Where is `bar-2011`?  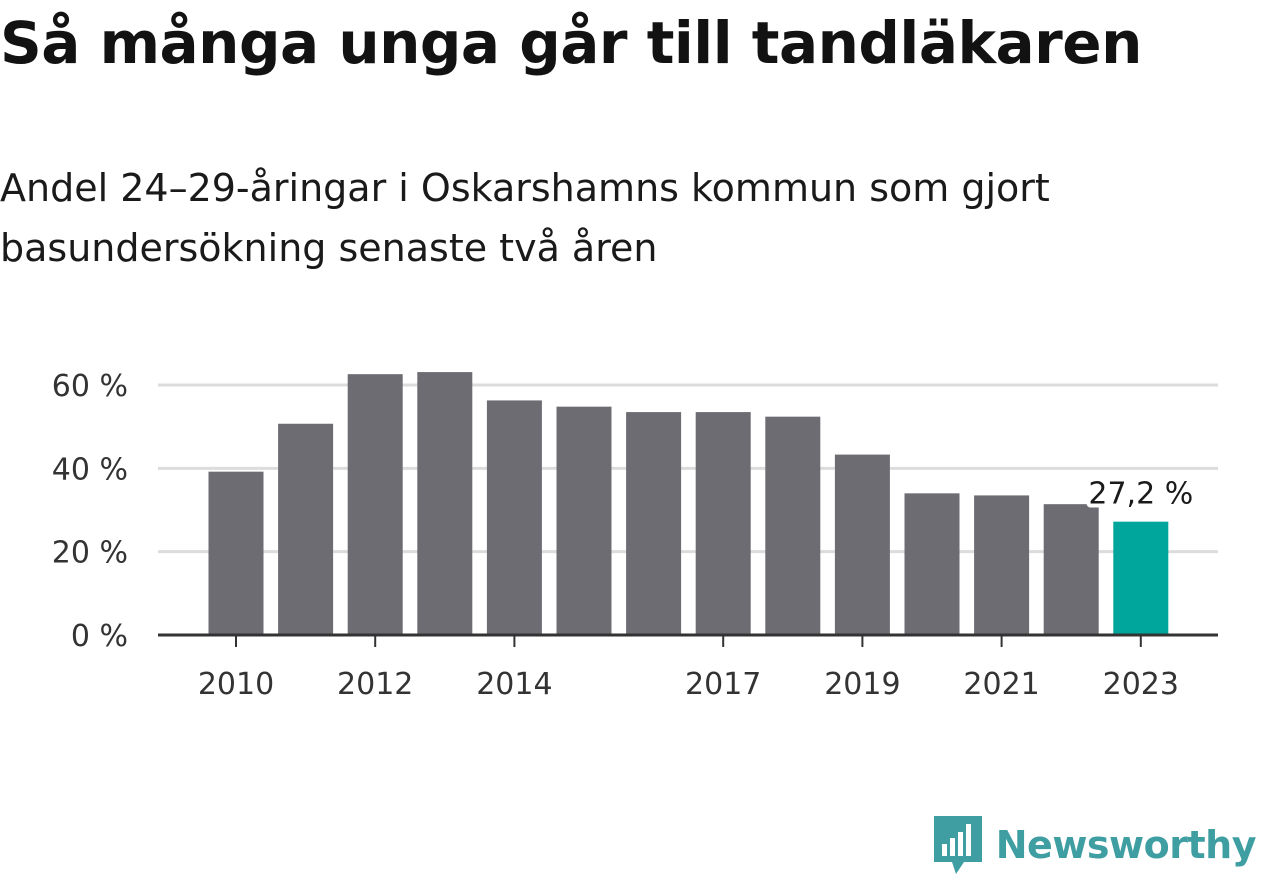 bar-2011 is located at coordinates (306, 529).